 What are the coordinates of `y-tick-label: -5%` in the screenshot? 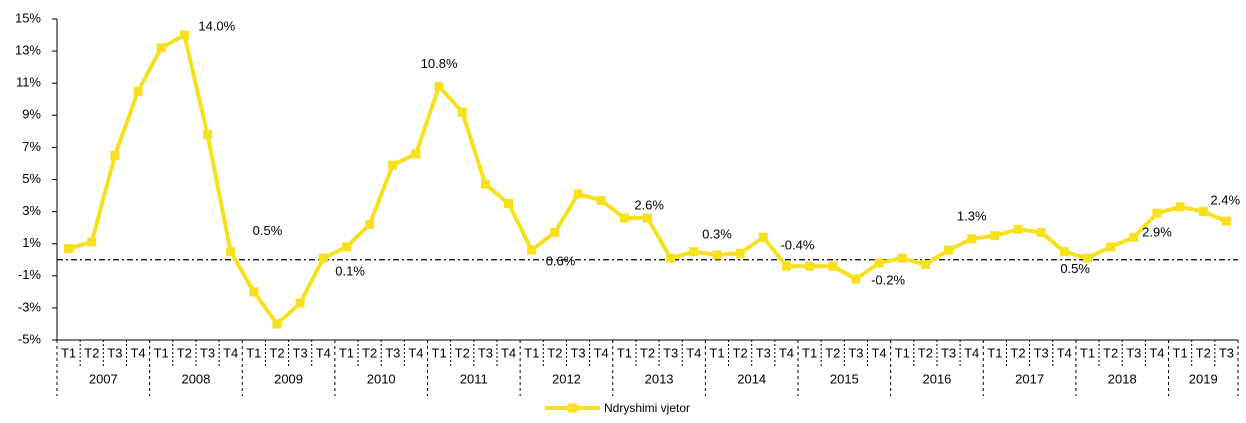 It's located at (30, 338).